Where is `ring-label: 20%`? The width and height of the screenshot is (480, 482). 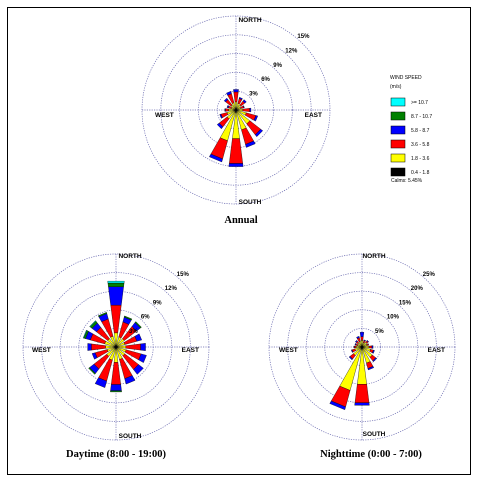 ring-label: 20% is located at coordinates (417, 289).